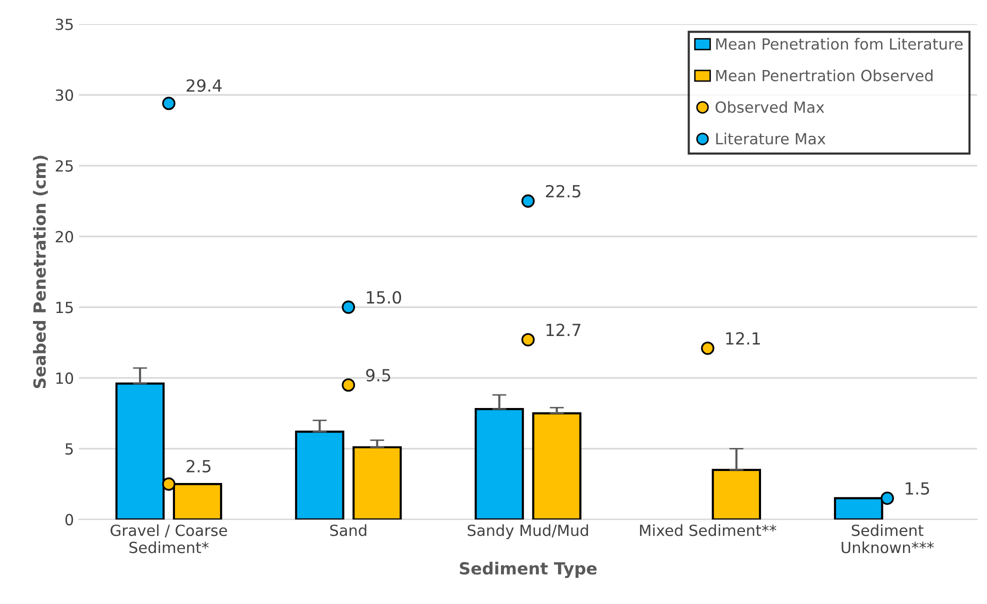 This screenshot has width=987, height=604. Describe the element at coordinates (64, 24) in the screenshot. I see `y-tick-label: 35` at that location.